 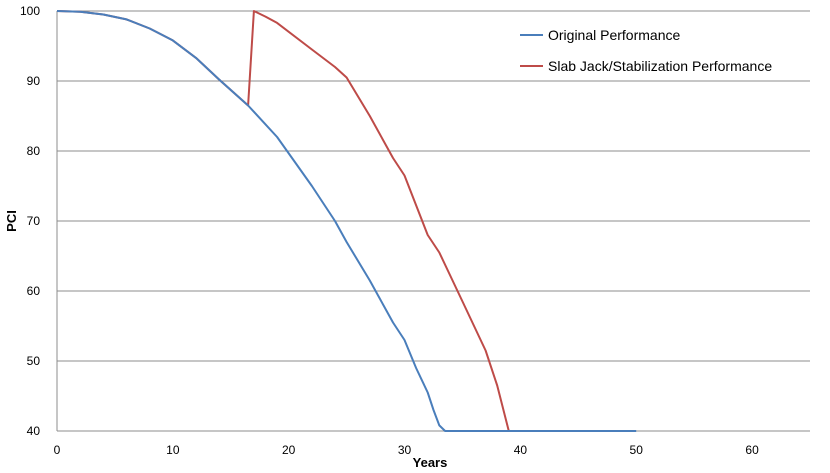 What do you see at coordinates (34, 81) in the screenshot?
I see `y-tick-label: 90` at bounding box center [34, 81].